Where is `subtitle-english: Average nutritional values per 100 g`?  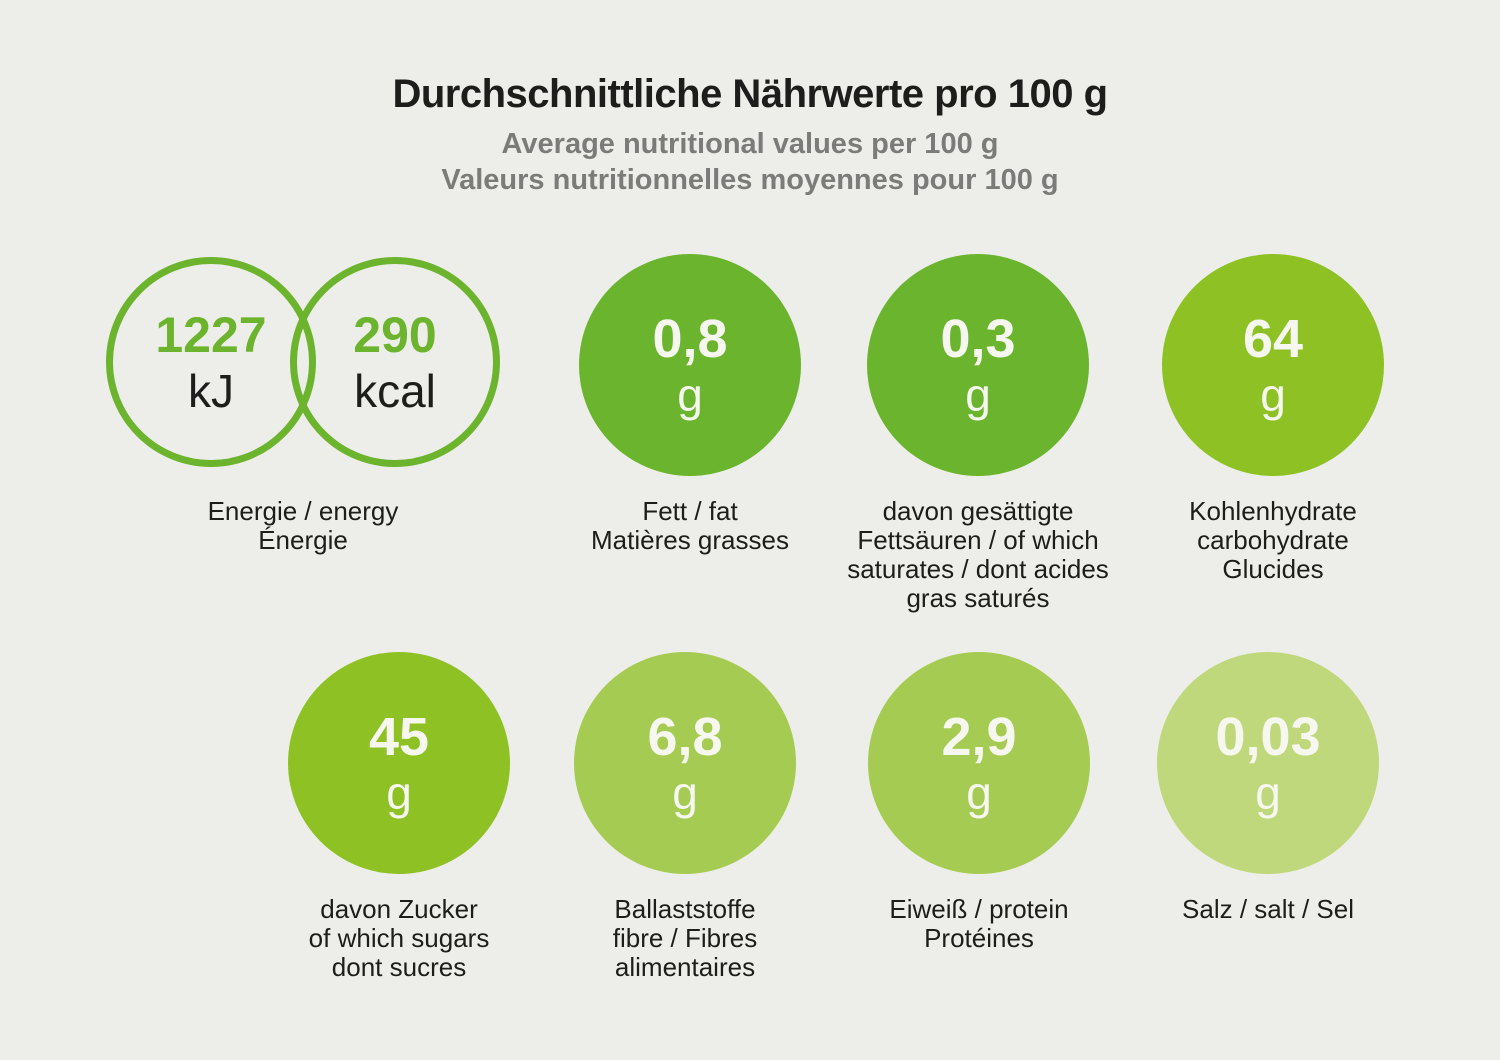
subtitle-english: Average nutritional values per 100 g is located at coordinates (750, 144).